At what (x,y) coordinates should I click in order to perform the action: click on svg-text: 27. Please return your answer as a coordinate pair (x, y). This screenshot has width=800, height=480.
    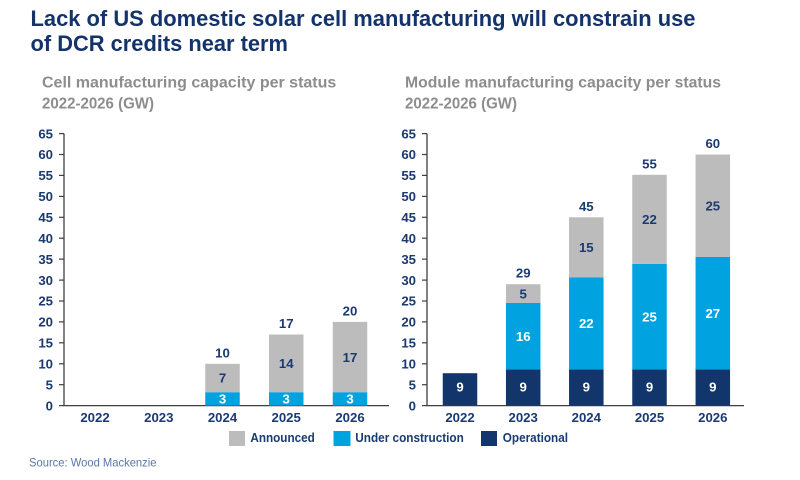
    Looking at the image, I should click on (712, 313).